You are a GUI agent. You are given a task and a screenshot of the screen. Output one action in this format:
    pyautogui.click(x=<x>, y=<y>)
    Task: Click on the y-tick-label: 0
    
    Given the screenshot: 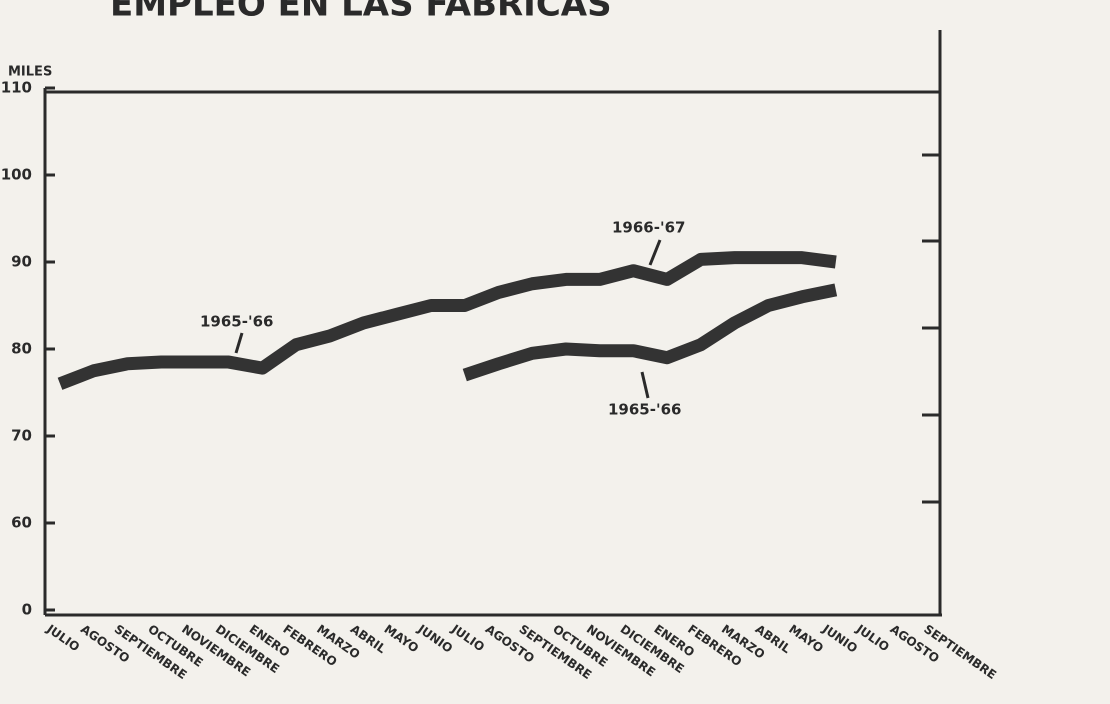 What is the action you would take?
    pyautogui.click(x=27, y=610)
    